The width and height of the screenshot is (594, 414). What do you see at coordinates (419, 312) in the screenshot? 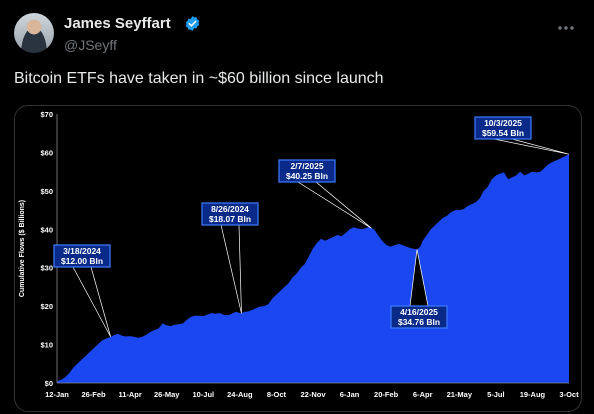
I see `annotation-date: 4/16/2025` at bounding box center [419, 312].